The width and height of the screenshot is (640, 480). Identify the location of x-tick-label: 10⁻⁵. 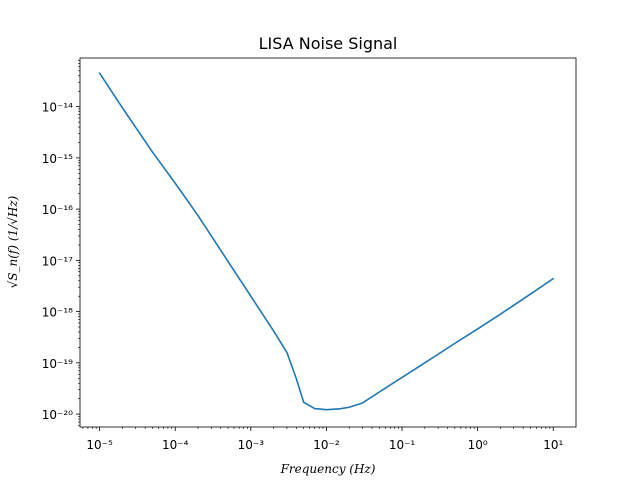
(99, 445).